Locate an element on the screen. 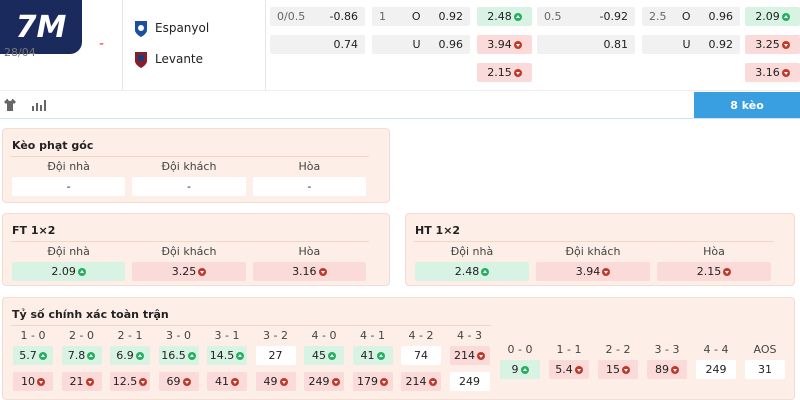 The width and height of the screenshot is (800, 400). score-label: 3 - 3 is located at coordinates (667, 349).